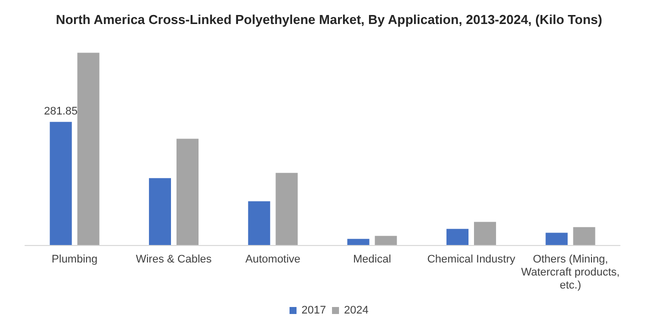 Image resolution: width=658 pixels, height=329 pixels. I want to click on x-tick-label: Others (Mining, Watercraft products, etc.), so click(570, 273).